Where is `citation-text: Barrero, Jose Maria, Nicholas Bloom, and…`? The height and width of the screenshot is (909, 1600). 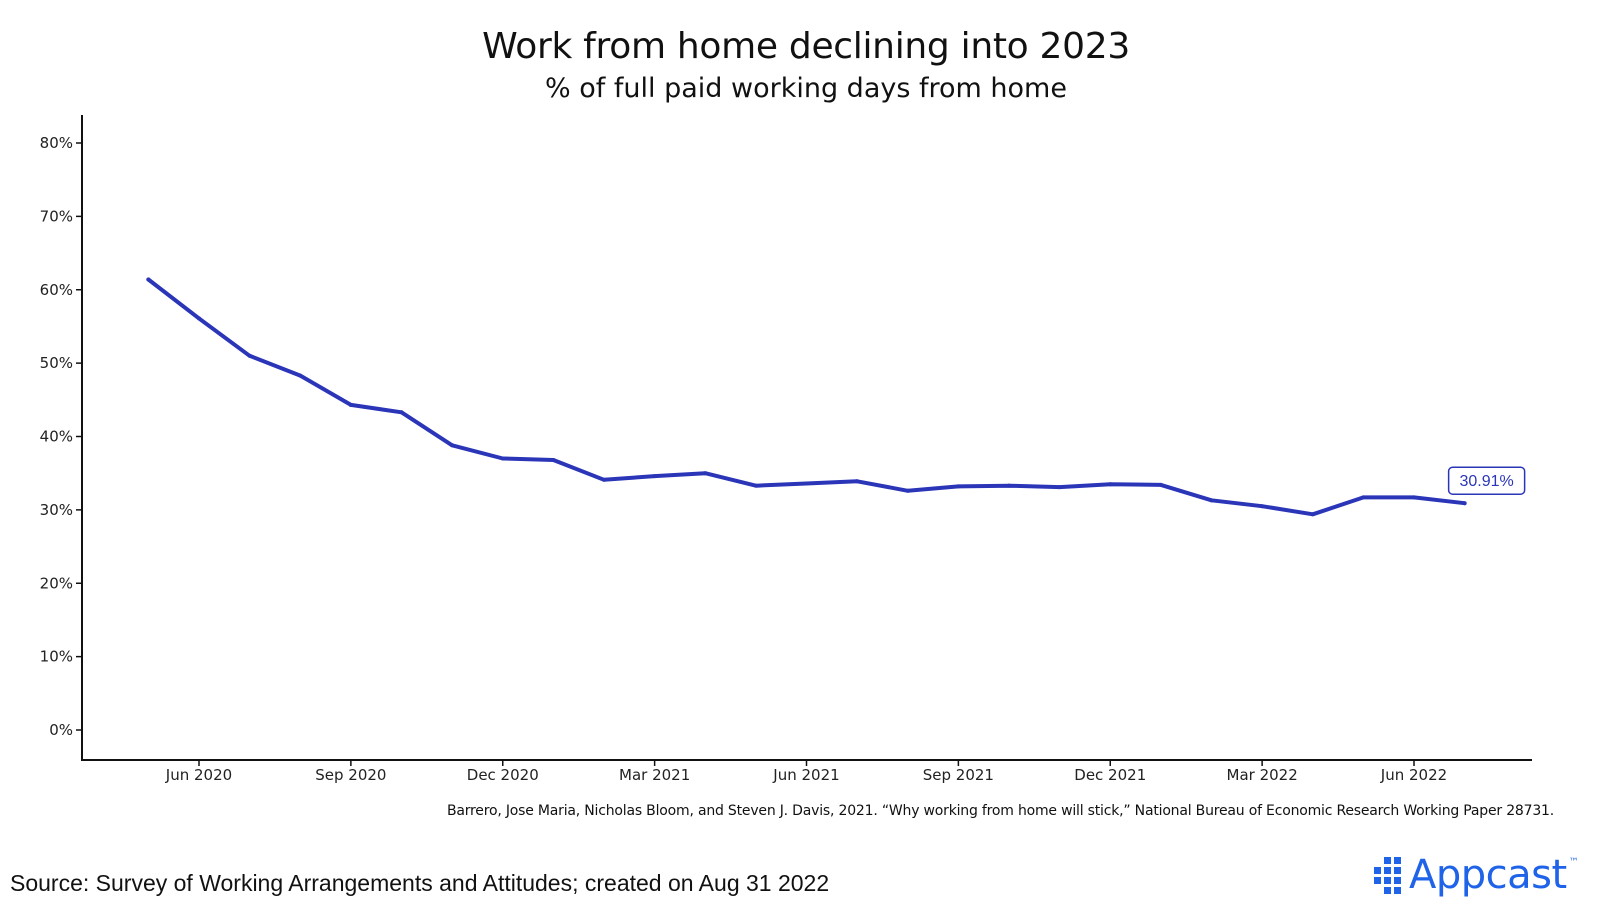 citation-text: Barrero, Jose Maria, Nicholas Bloom, and… is located at coordinates (1000, 811).